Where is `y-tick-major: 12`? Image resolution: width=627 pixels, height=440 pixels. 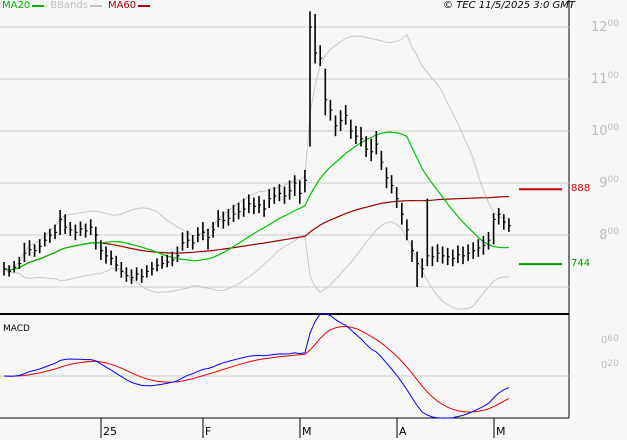 y-tick-major: 12 is located at coordinates (599, 27).